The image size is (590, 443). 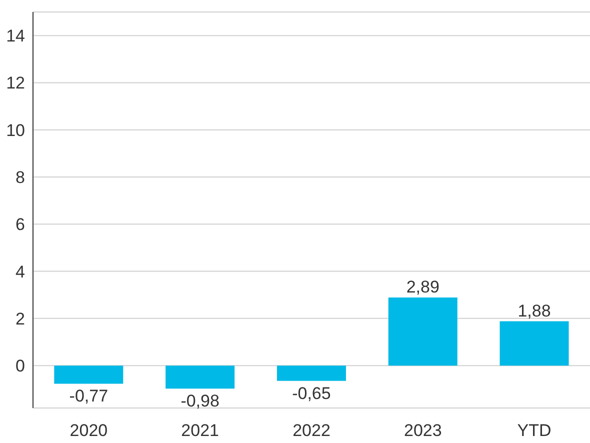 What do you see at coordinates (200, 430) in the screenshot?
I see `x-tick-label: 2021` at bounding box center [200, 430].